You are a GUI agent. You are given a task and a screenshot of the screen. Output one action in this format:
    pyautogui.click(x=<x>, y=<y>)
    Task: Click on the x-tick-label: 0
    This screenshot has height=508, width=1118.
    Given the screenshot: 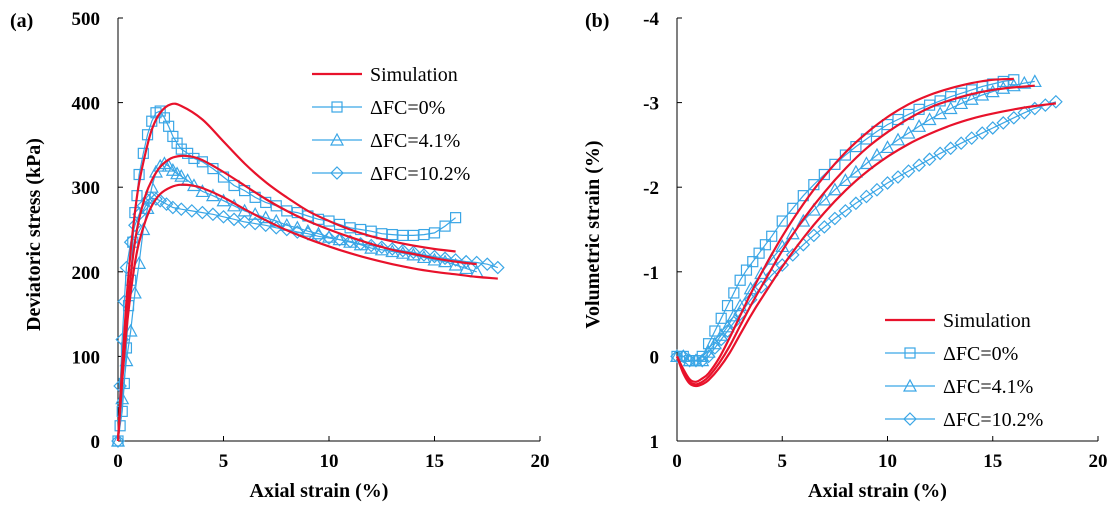 What is the action you would take?
    pyautogui.click(x=677, y=461)
    